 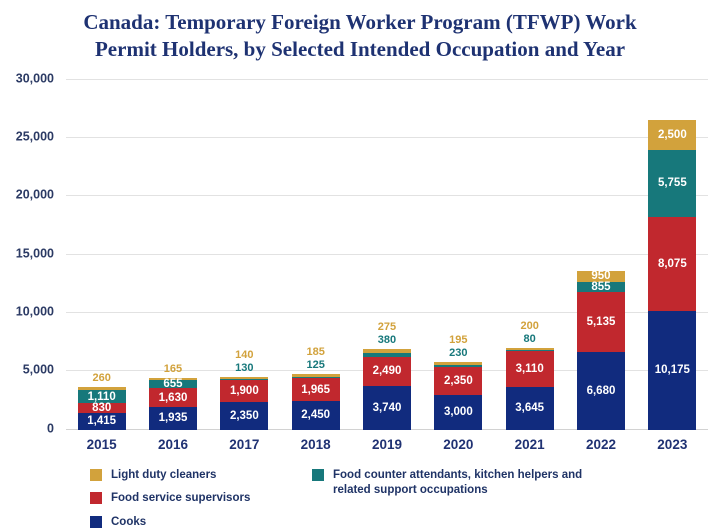 I want to click on y-axis-tick-label: 10,000, so click(x=34, y=311).